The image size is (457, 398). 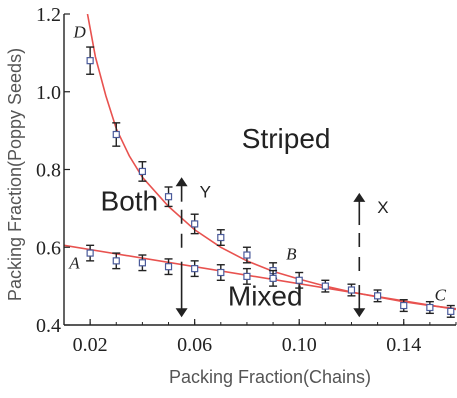 I want to click on x-tick-label: 0.10, so click(x=299, y=345).